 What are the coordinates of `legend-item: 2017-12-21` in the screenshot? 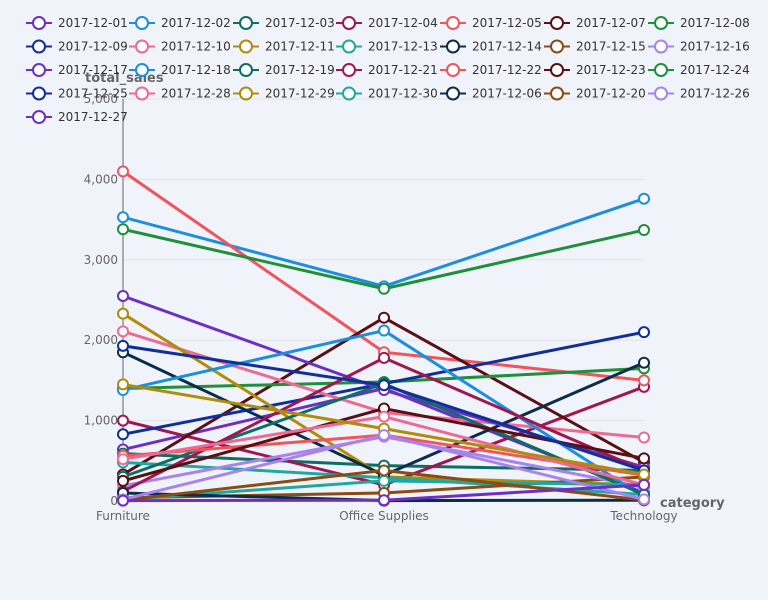 It's located at (387, 70).